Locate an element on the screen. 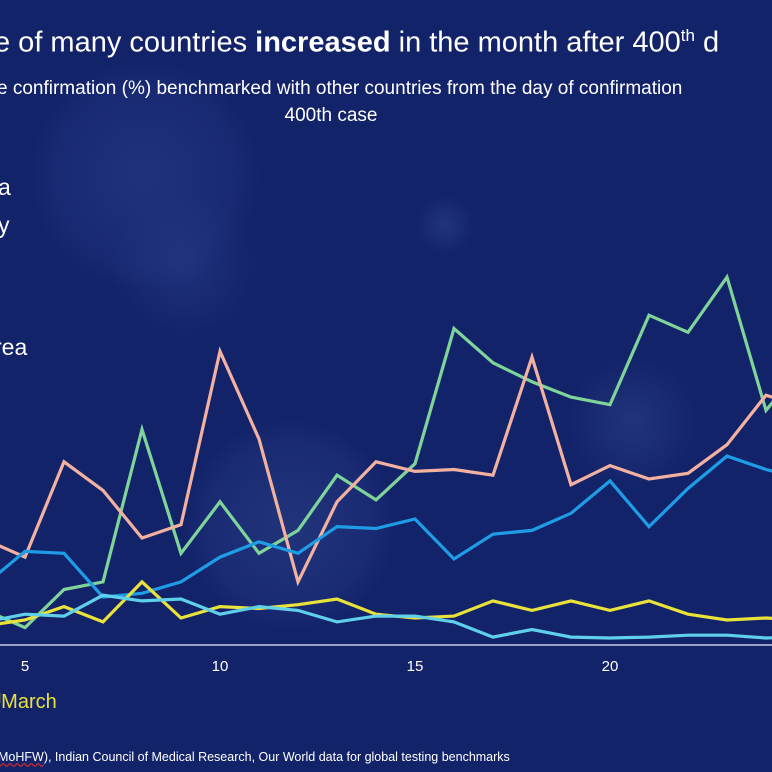 Image resolution: width=772 pixels, height=772 pixels. x-tick-label: 10 is located at coordinates (220, 666).